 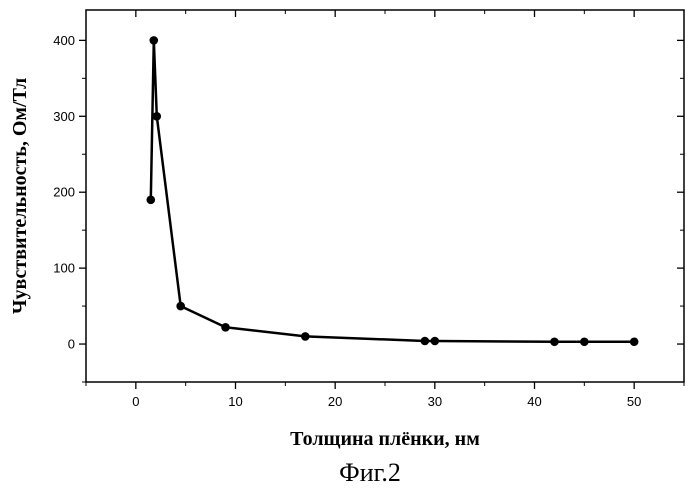 I want to click on x-tick-label: 50, so click(x=634, y=401).